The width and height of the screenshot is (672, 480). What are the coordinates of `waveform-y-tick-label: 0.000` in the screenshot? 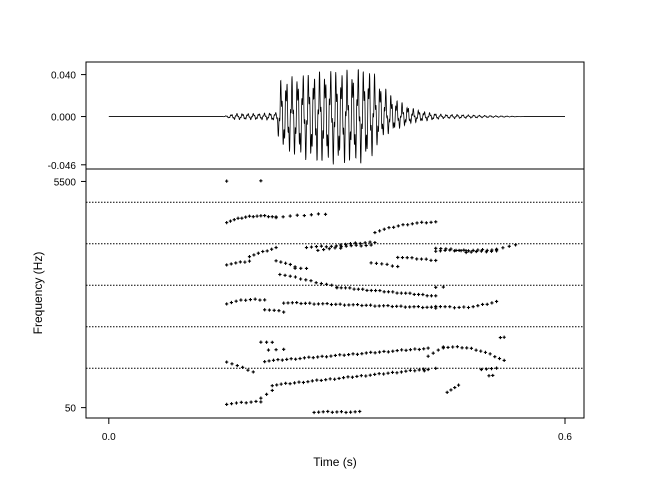 It's located at (63, 118).